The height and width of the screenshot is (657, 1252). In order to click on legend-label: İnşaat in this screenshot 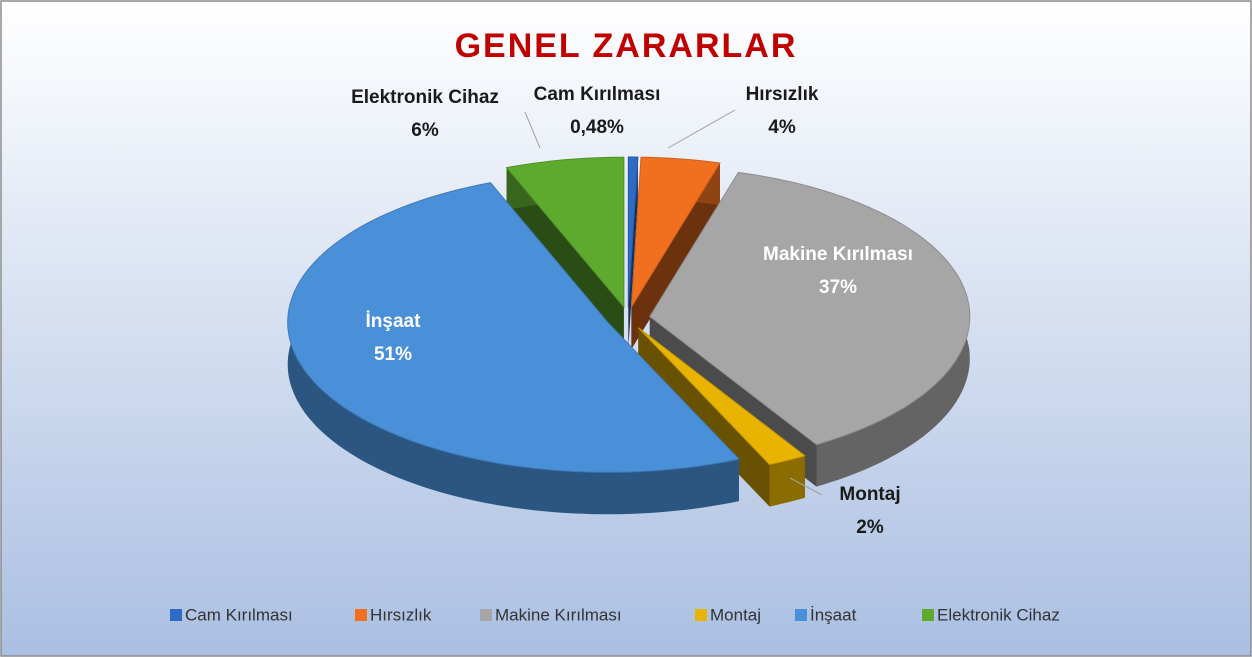, I will do `click(833, 614)`.